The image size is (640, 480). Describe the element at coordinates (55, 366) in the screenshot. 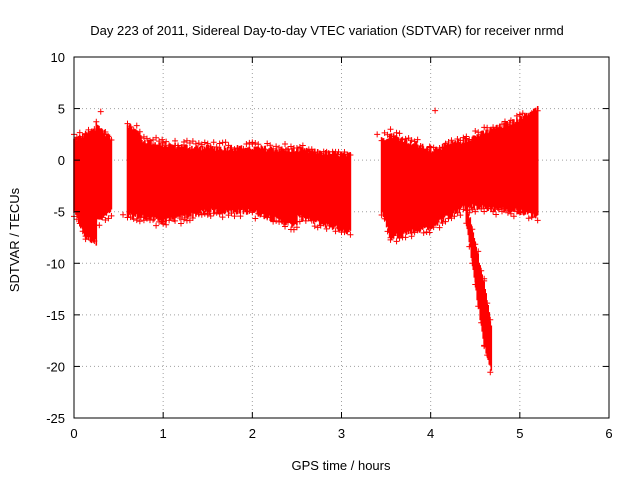

I see `y-tick-label: -20` at that location.